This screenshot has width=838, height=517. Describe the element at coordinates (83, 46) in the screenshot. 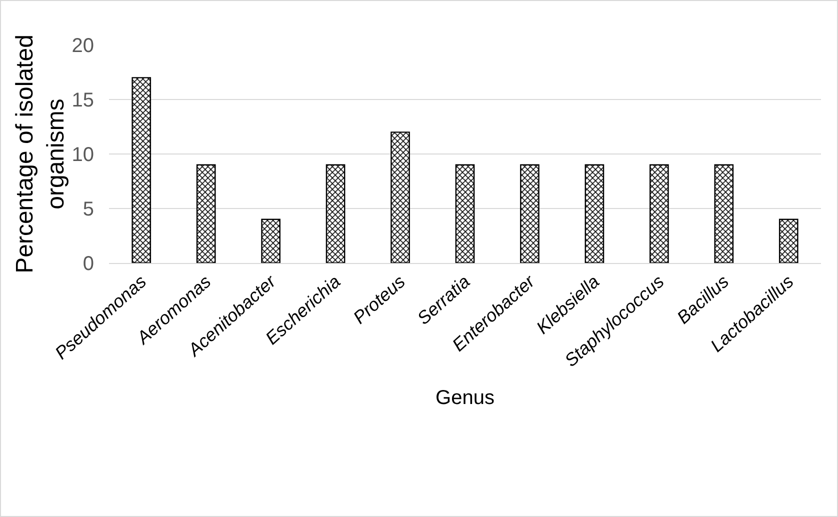

I see `y-tick-label: 20` at that location.